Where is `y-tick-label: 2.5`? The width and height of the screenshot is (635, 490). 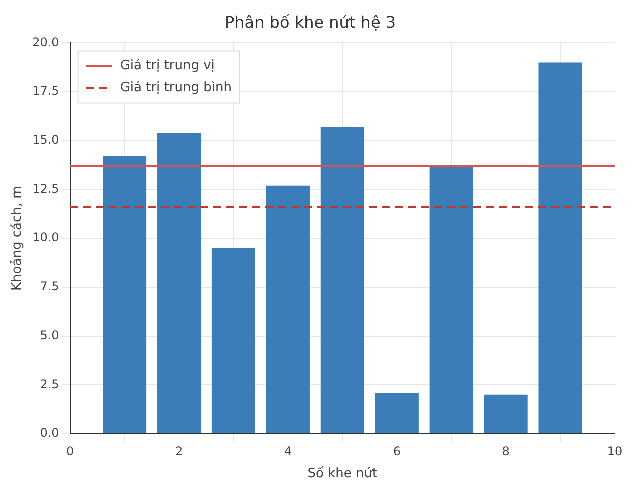
y-tick-label: 2.5 is located at coordinates (50, 384).